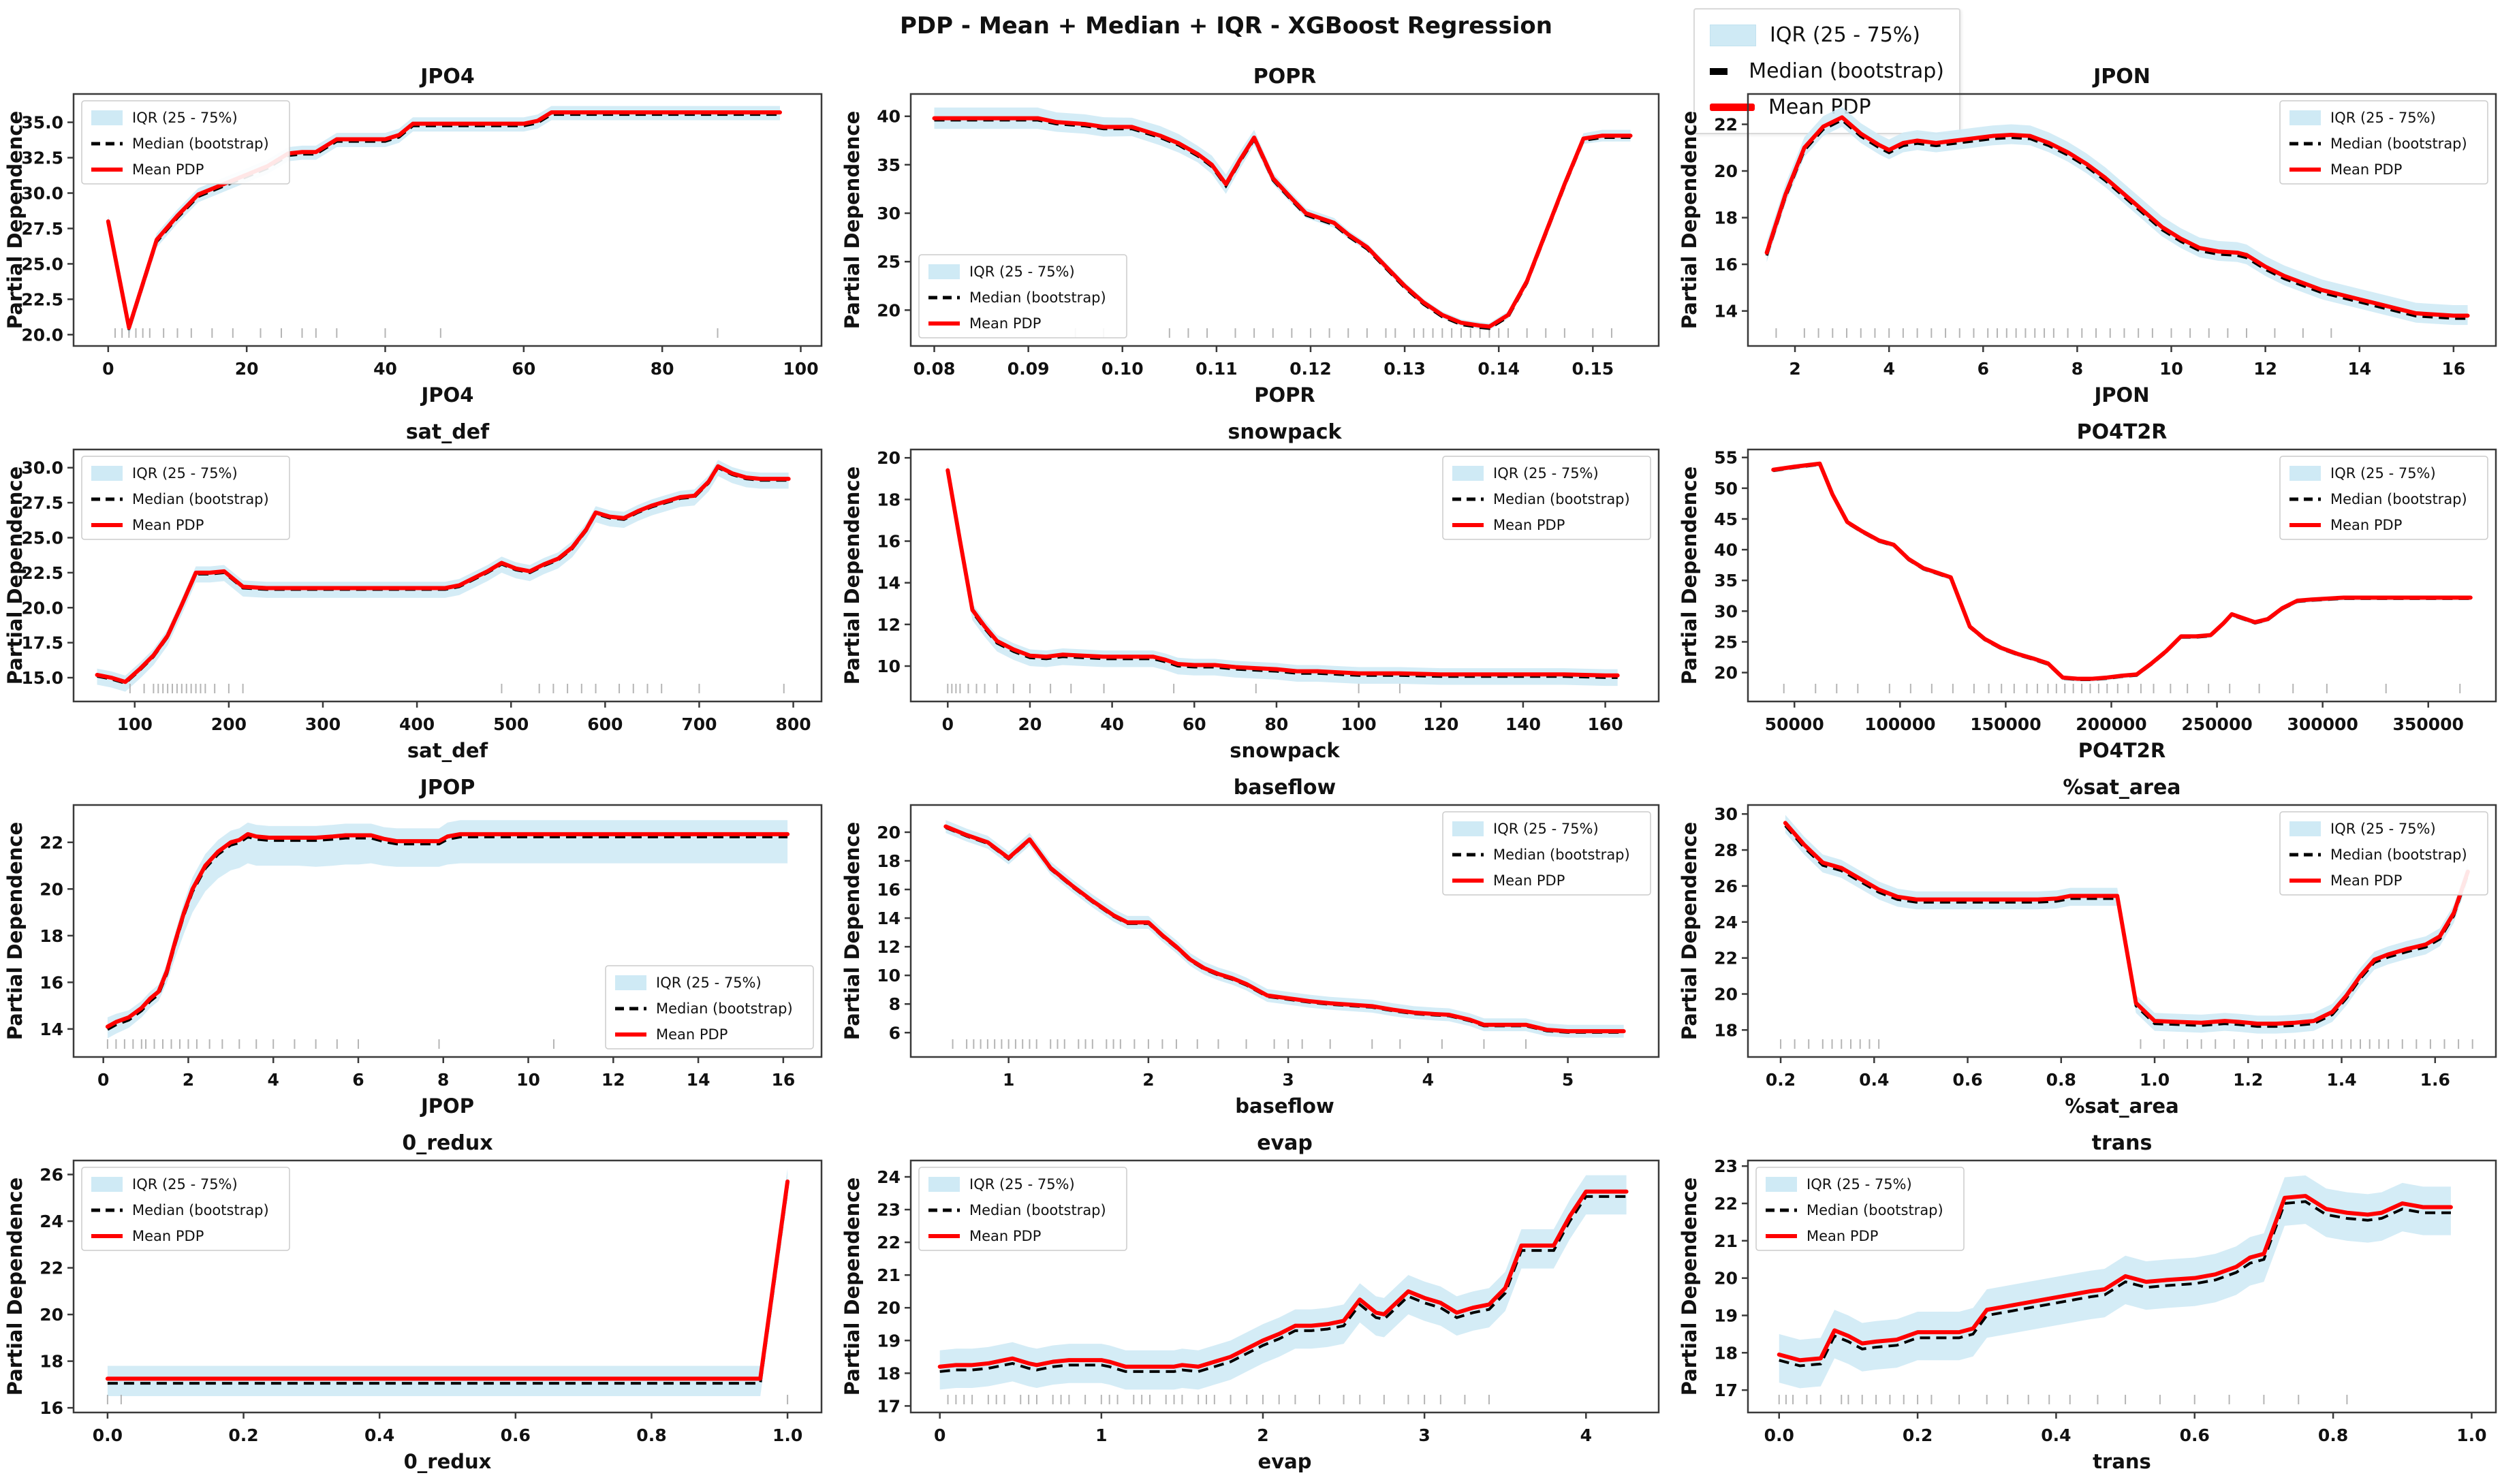  What do you see at coordinates (1148, 1080) in the screenshot?
I see `x-tick-label: 2` at bounding box center [1148, 1080].